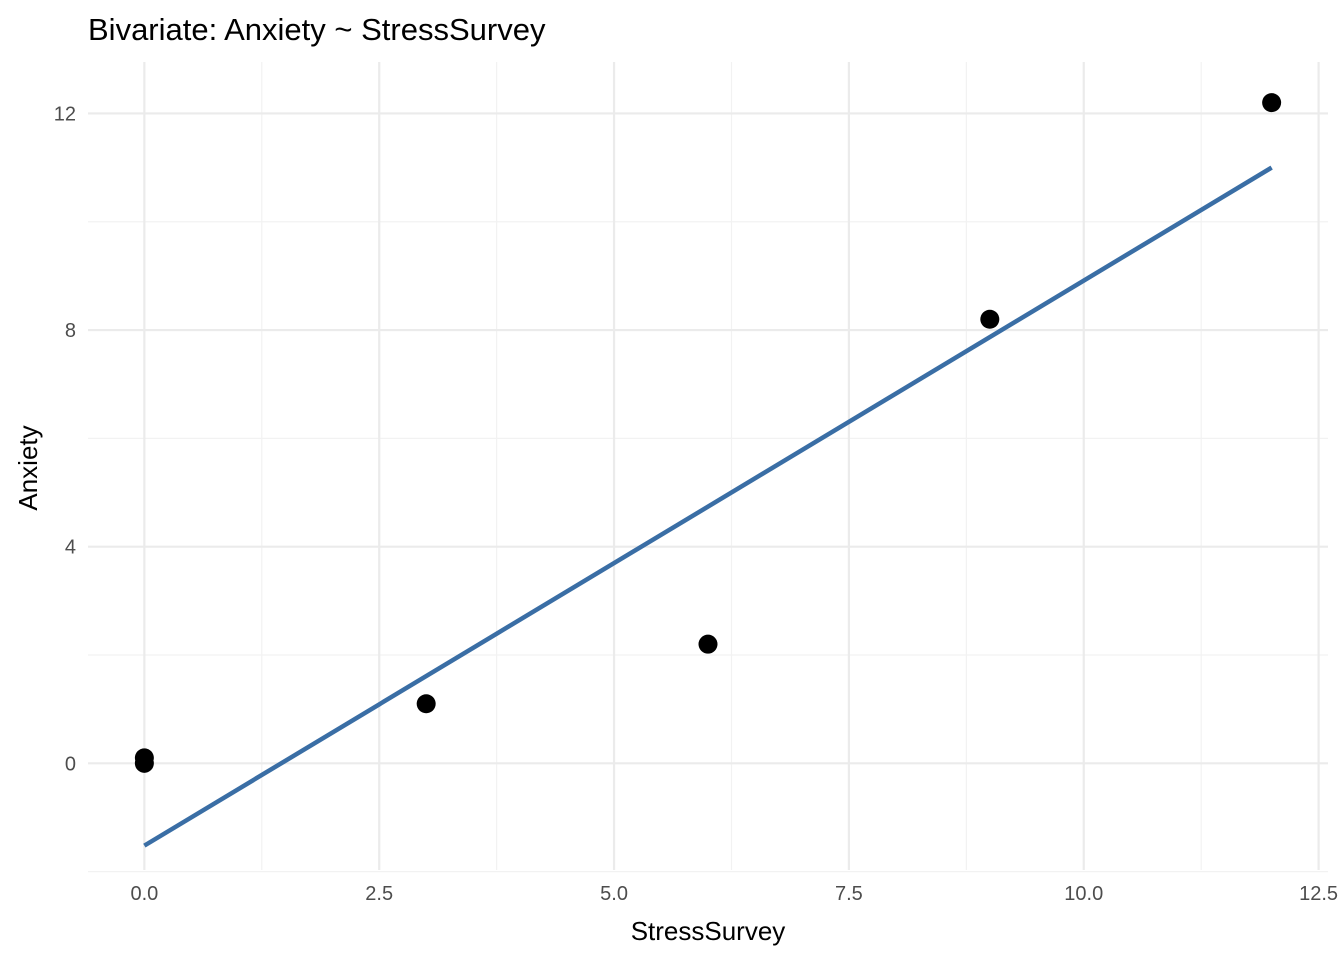 The height and width of the screenshot is (960, 1344). I want to click on y-tick-label: 12, so click(65, 114).